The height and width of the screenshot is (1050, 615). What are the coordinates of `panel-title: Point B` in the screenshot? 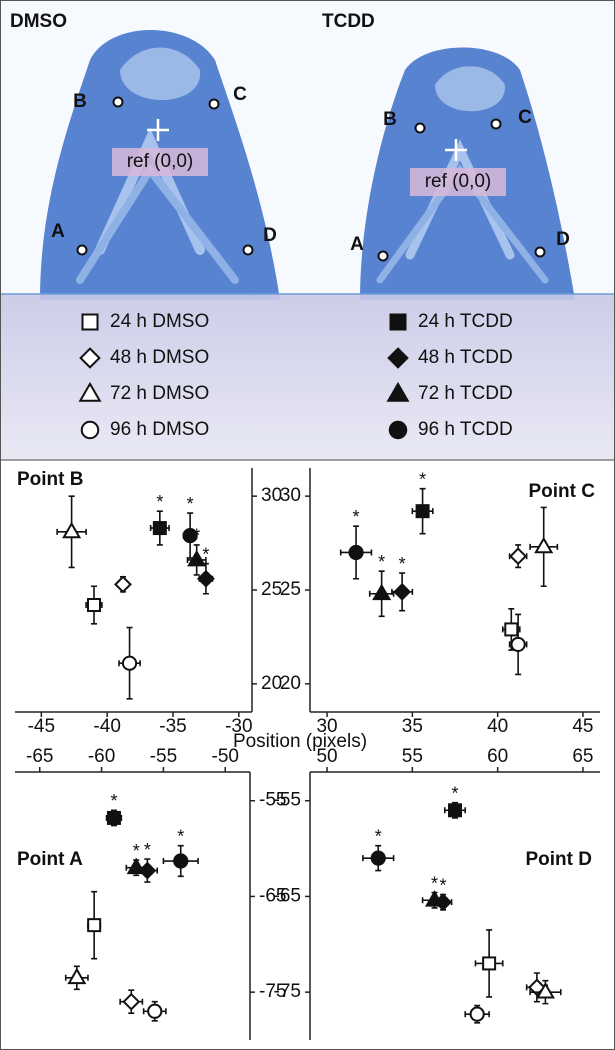 It's located at (50, 479).